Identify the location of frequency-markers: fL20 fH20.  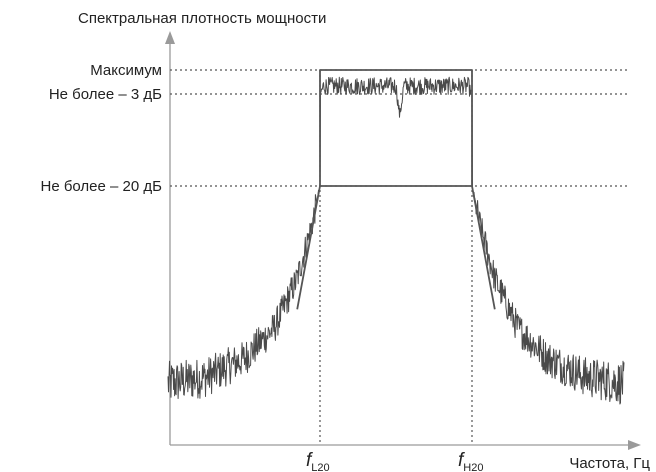
(394, 461).